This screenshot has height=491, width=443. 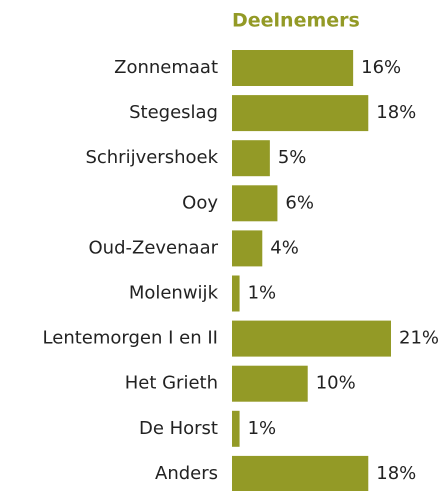 I want to click on category-label: Anders, so click(x=186, y=473).